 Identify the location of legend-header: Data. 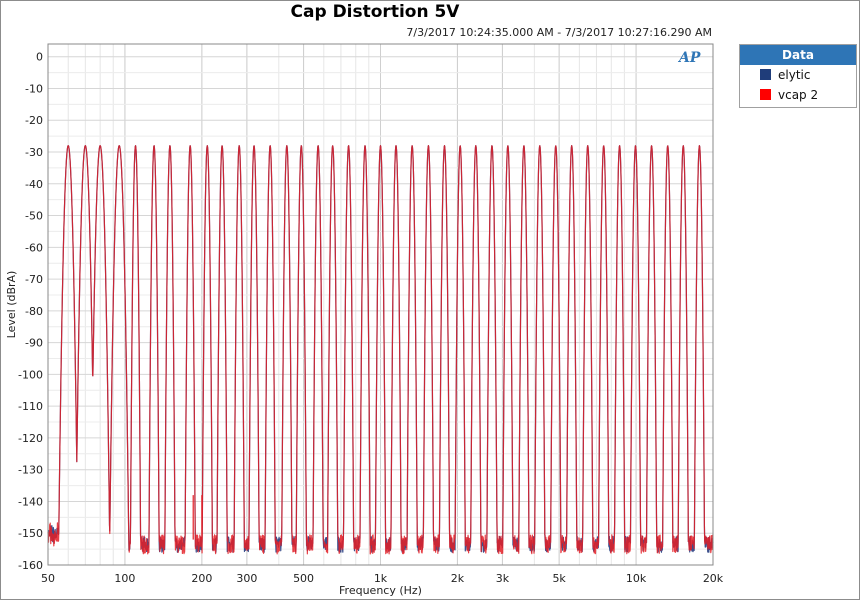
(798, 55).